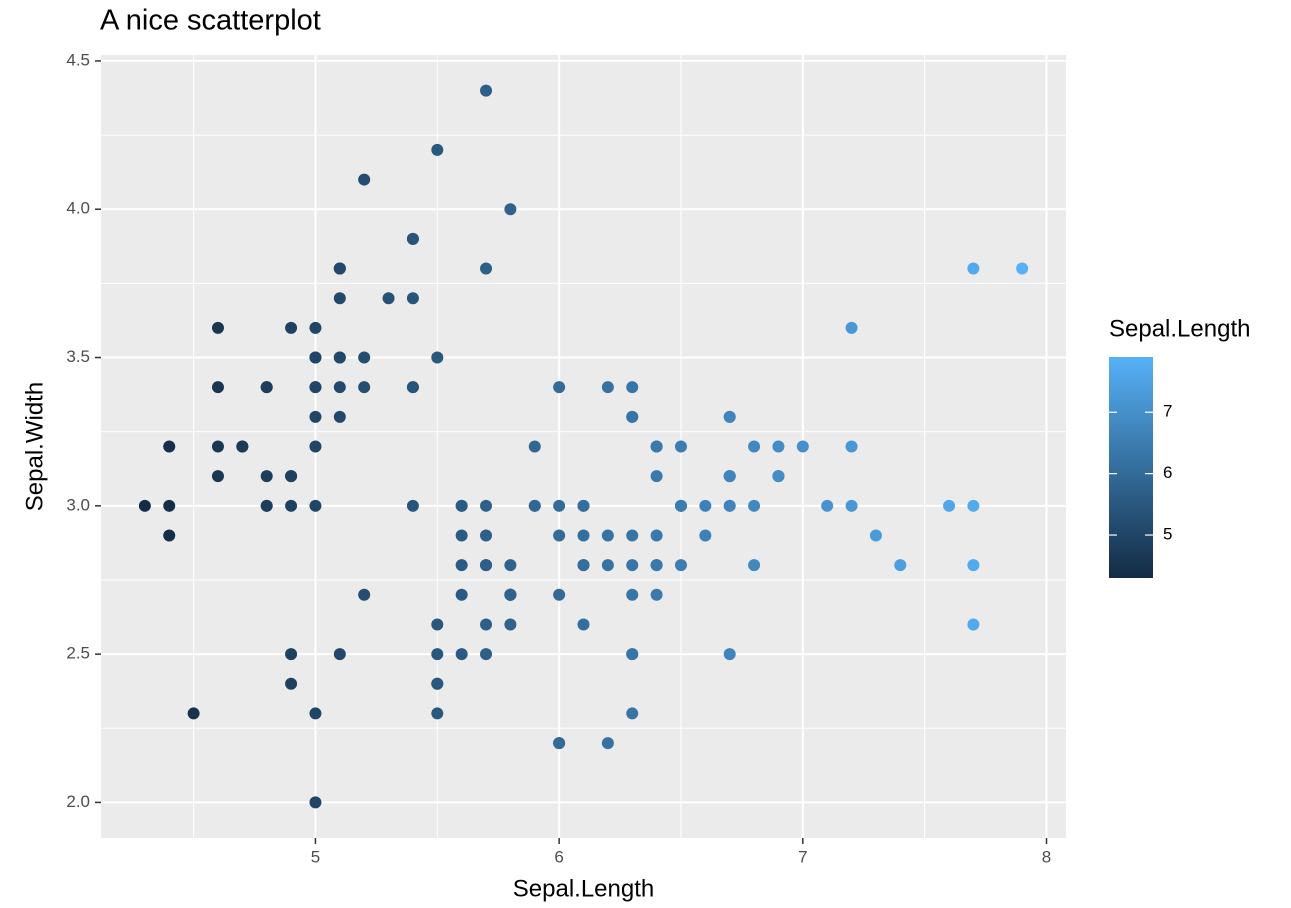  I want to click on colorbar-label: 5, so click(1167, 534).